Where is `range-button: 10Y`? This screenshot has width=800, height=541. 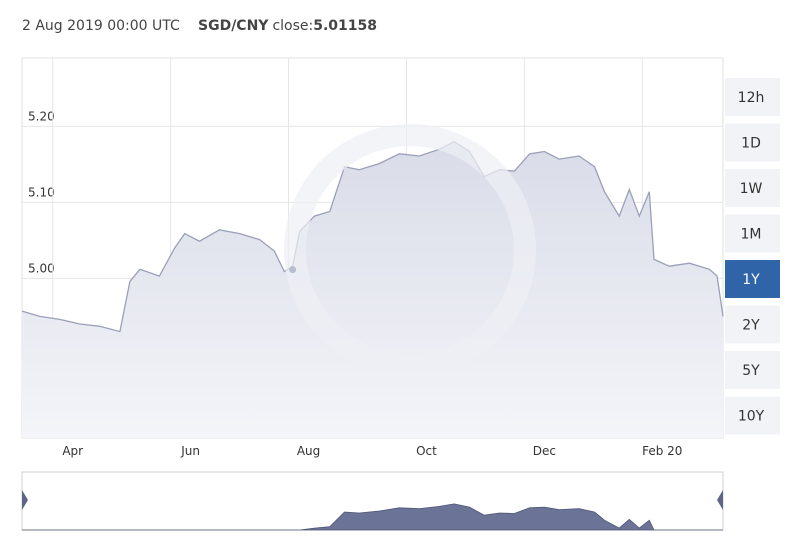
range-button: 10Y is located at coordinates (752, 415).